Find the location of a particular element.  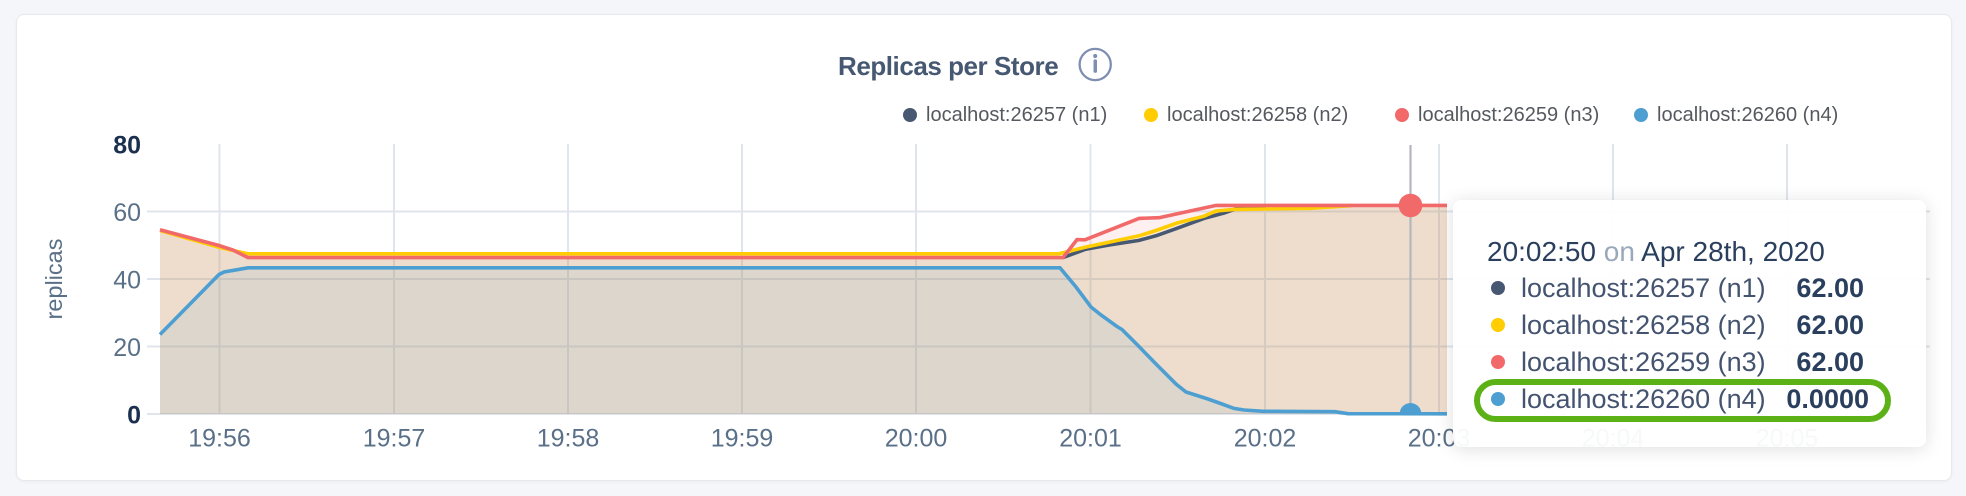

svg-text: 19:57 is located at coordinates (394, 439).